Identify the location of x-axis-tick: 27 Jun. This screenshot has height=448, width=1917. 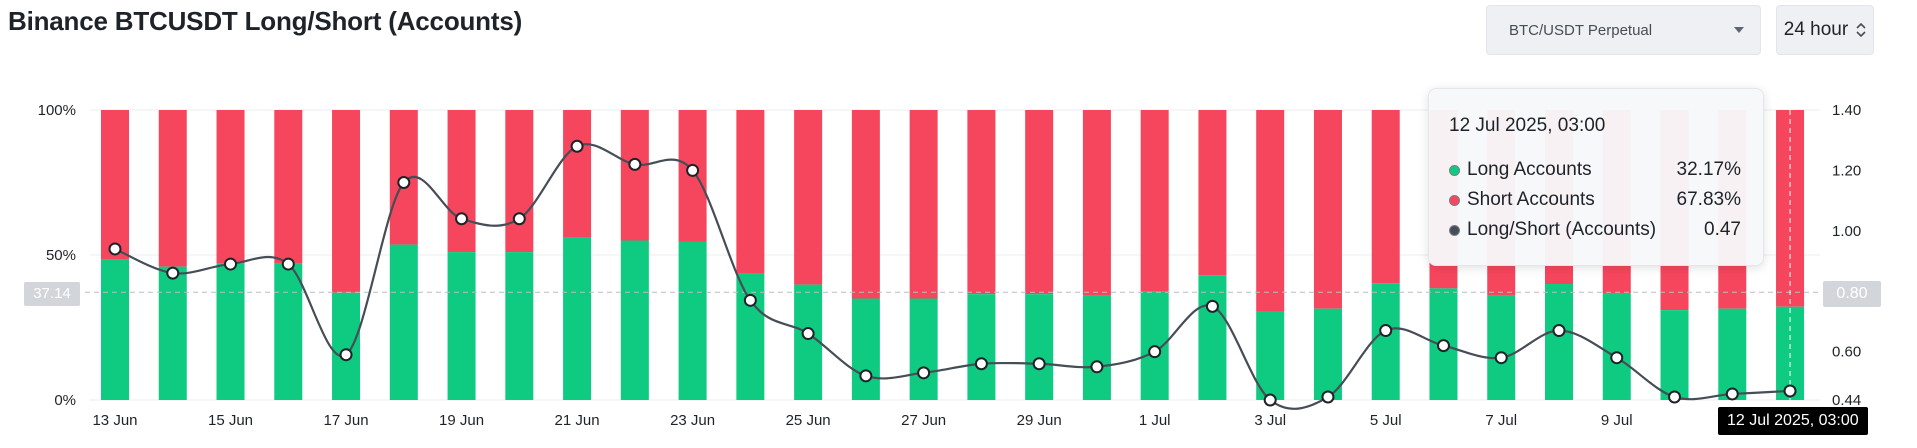
(923, 420).